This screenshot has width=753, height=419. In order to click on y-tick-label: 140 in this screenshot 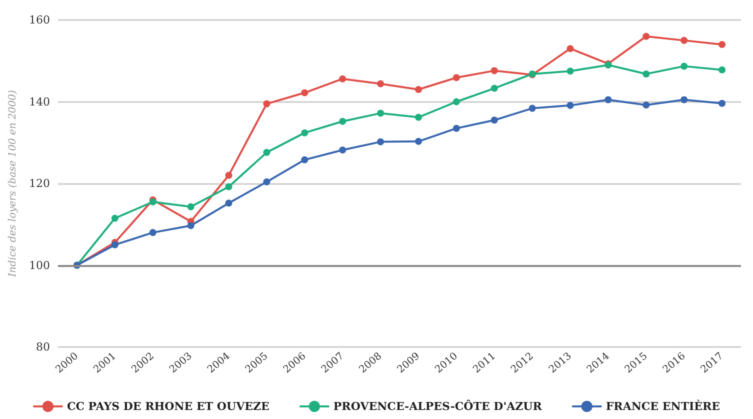, I will do `click(39, 101)`.